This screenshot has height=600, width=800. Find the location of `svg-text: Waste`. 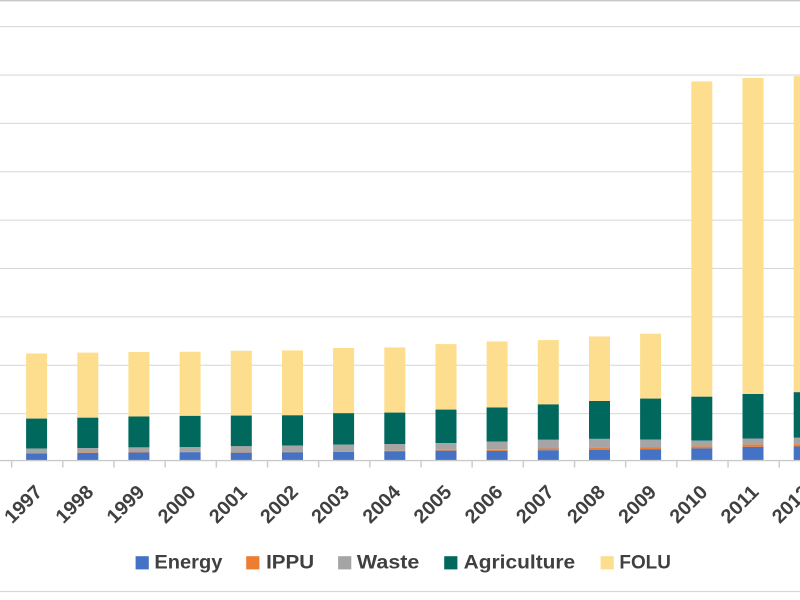

svg-text: Waste is located at coordinates (388, 563).